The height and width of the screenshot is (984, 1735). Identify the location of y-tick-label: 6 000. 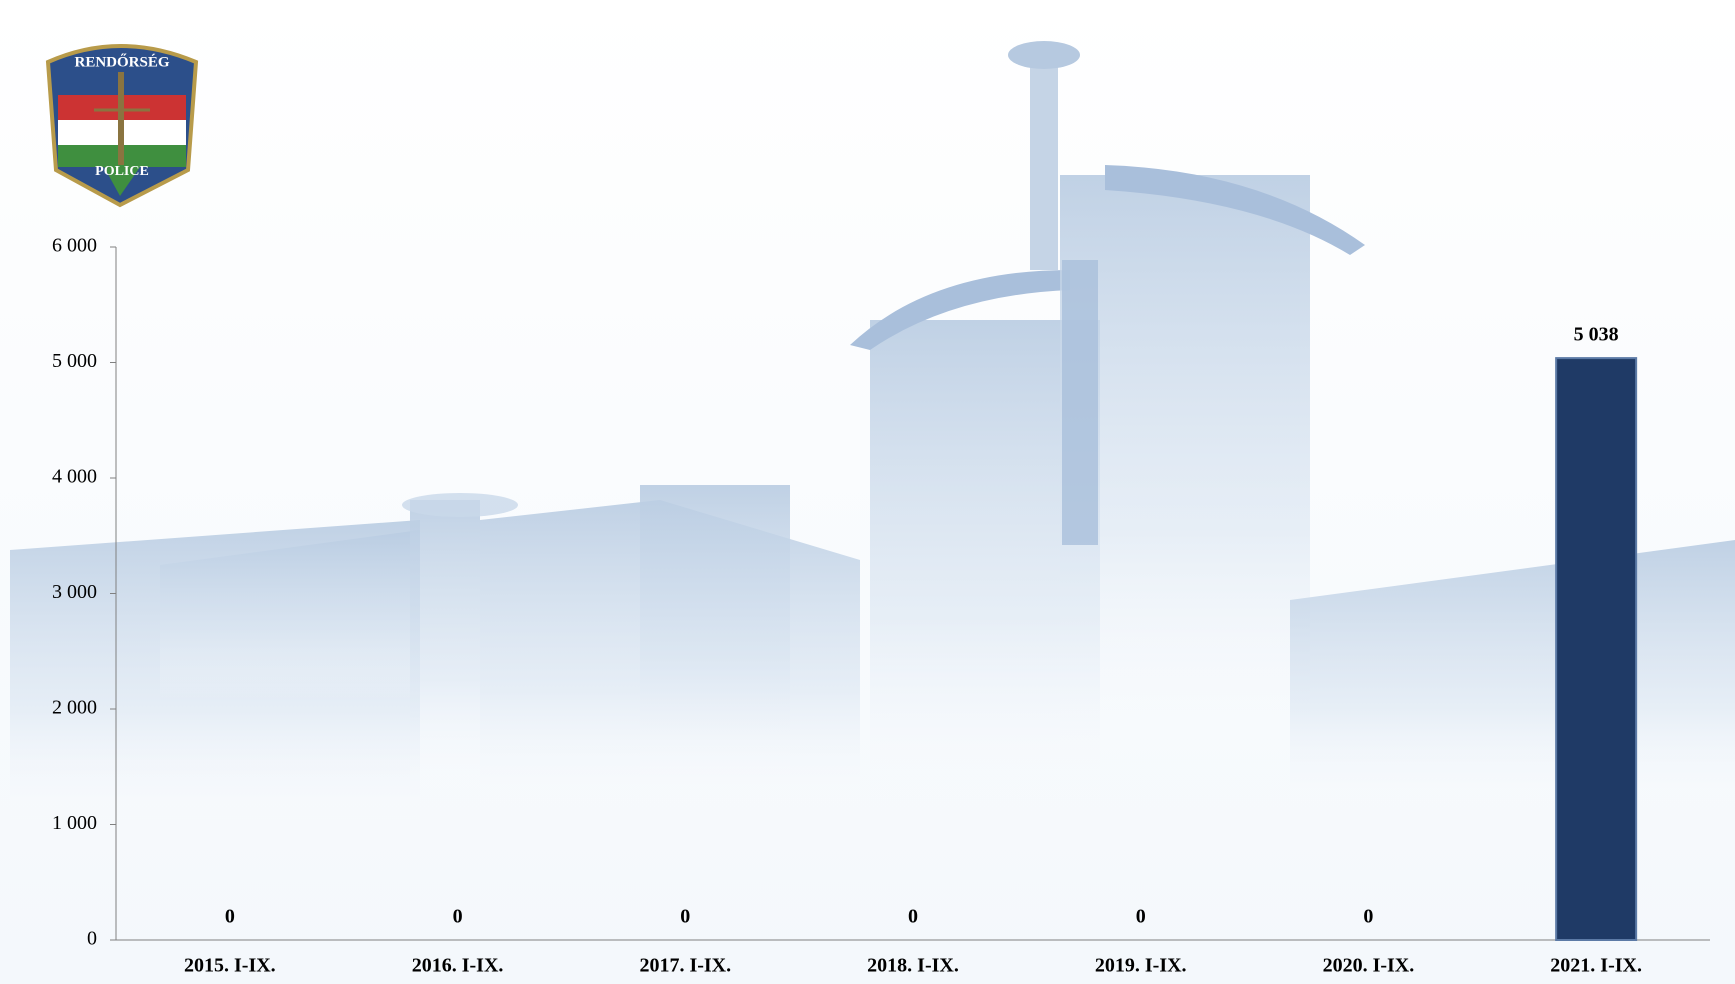
(74, 246).